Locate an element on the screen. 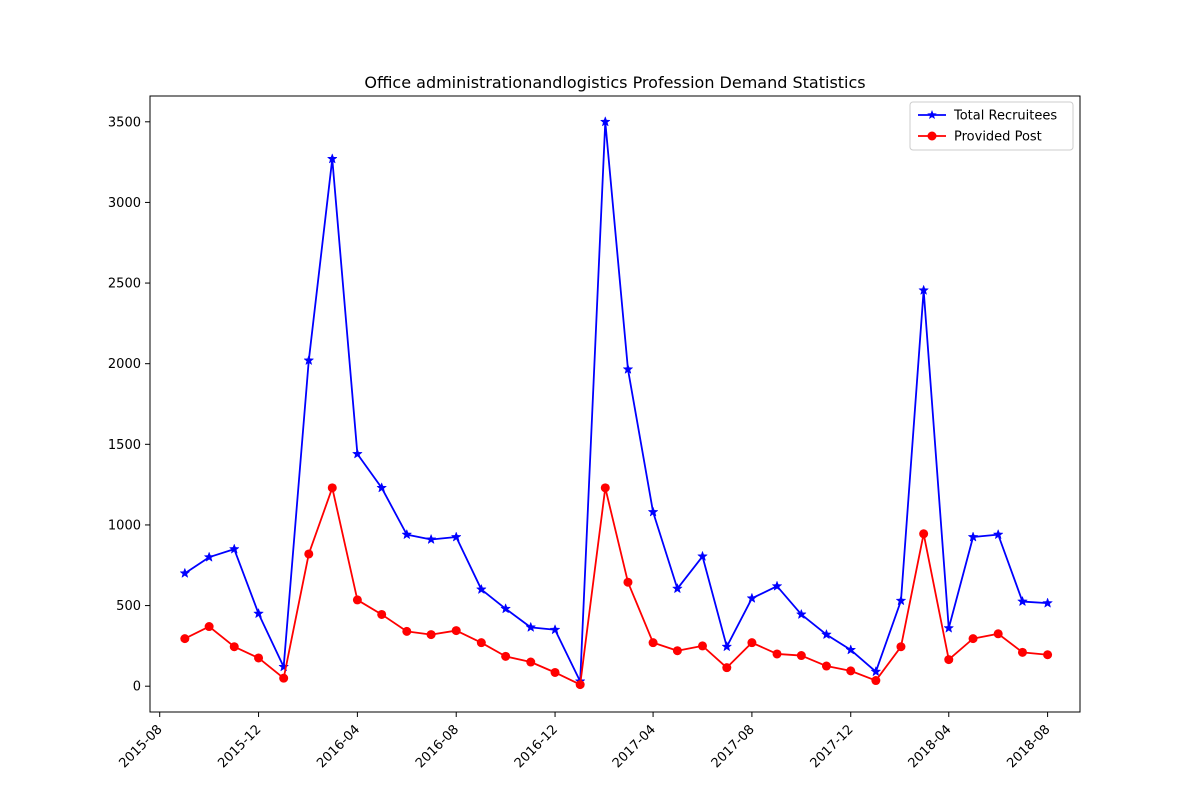 The image size is (1200, 800). x-tick-label: 2018-08 is located at coordinates (1028, 746).